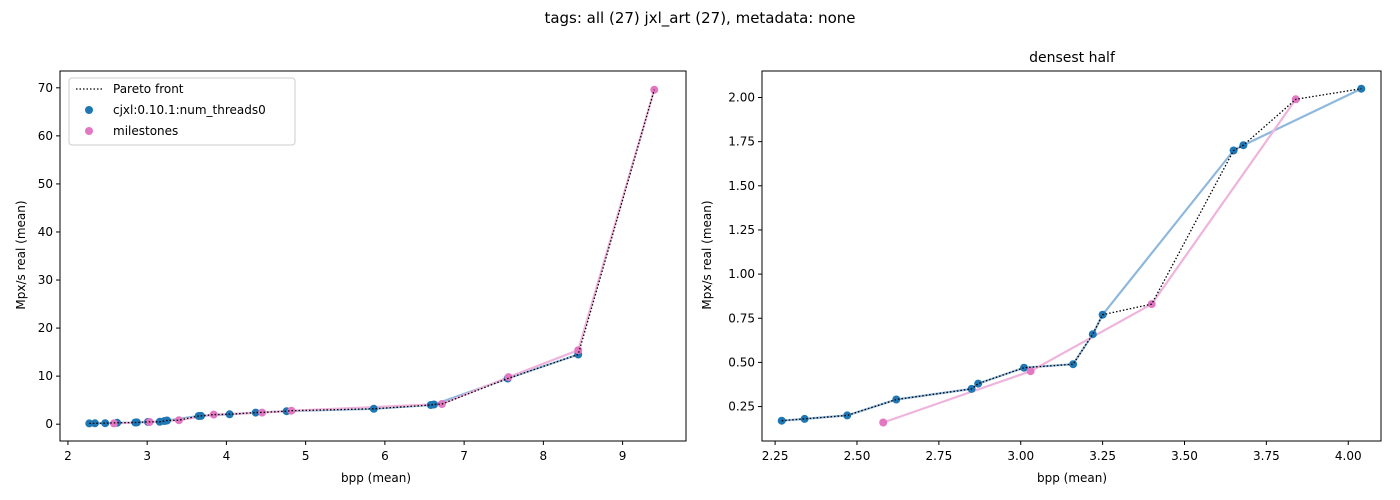 Image resolution: width=1400 pixels, height=500 pixels. I want to click on legend-pareto-label: Pareto front, so click(148, 89).